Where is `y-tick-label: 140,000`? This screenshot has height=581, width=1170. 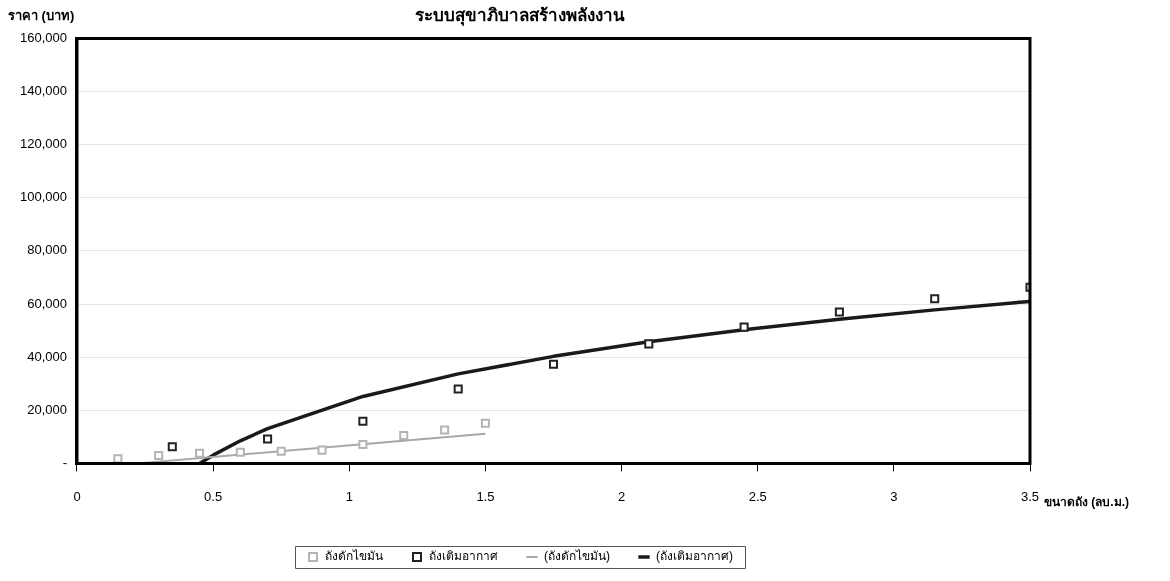
y-tick-label: 140,000 is located at coordinates (43, 91).